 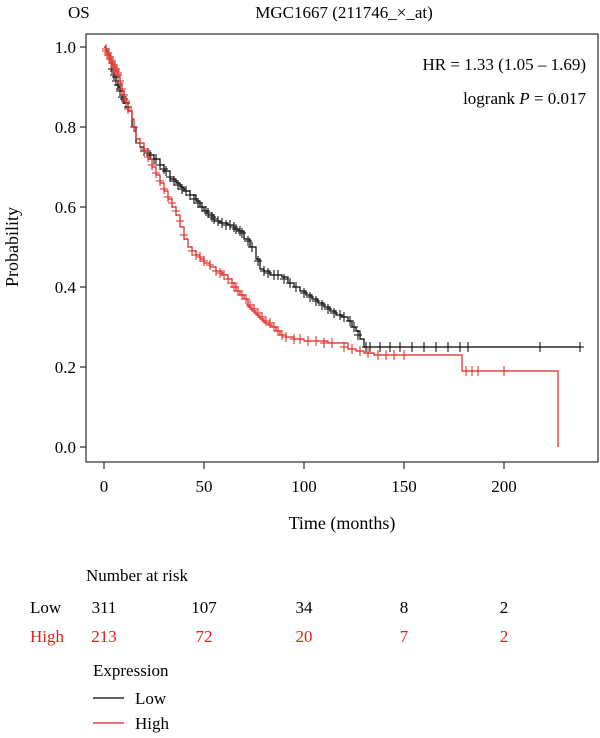 What do you see at coordinates (342, 523) in the screenshot?
I see `x-axis-title: Time (months)` at bounding box center [342, 523].